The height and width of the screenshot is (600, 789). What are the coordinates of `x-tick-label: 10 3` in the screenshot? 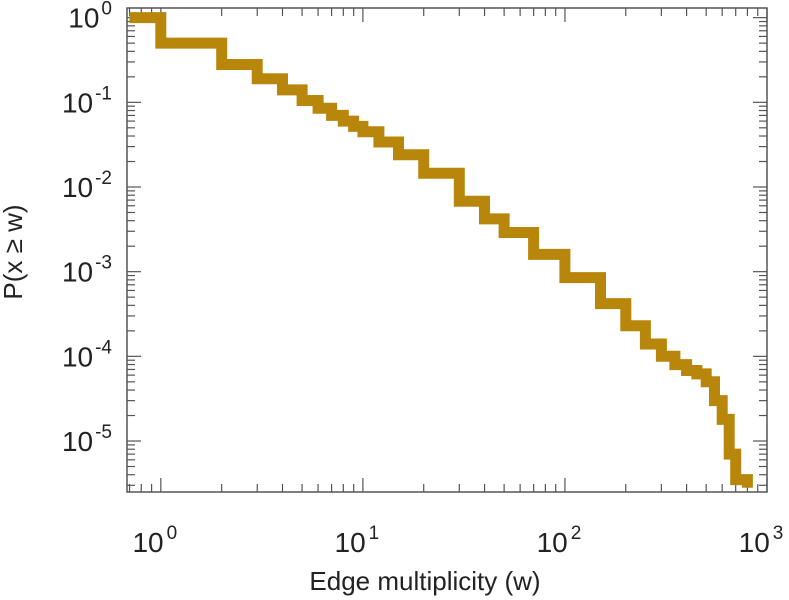 It's located at (761, 540).